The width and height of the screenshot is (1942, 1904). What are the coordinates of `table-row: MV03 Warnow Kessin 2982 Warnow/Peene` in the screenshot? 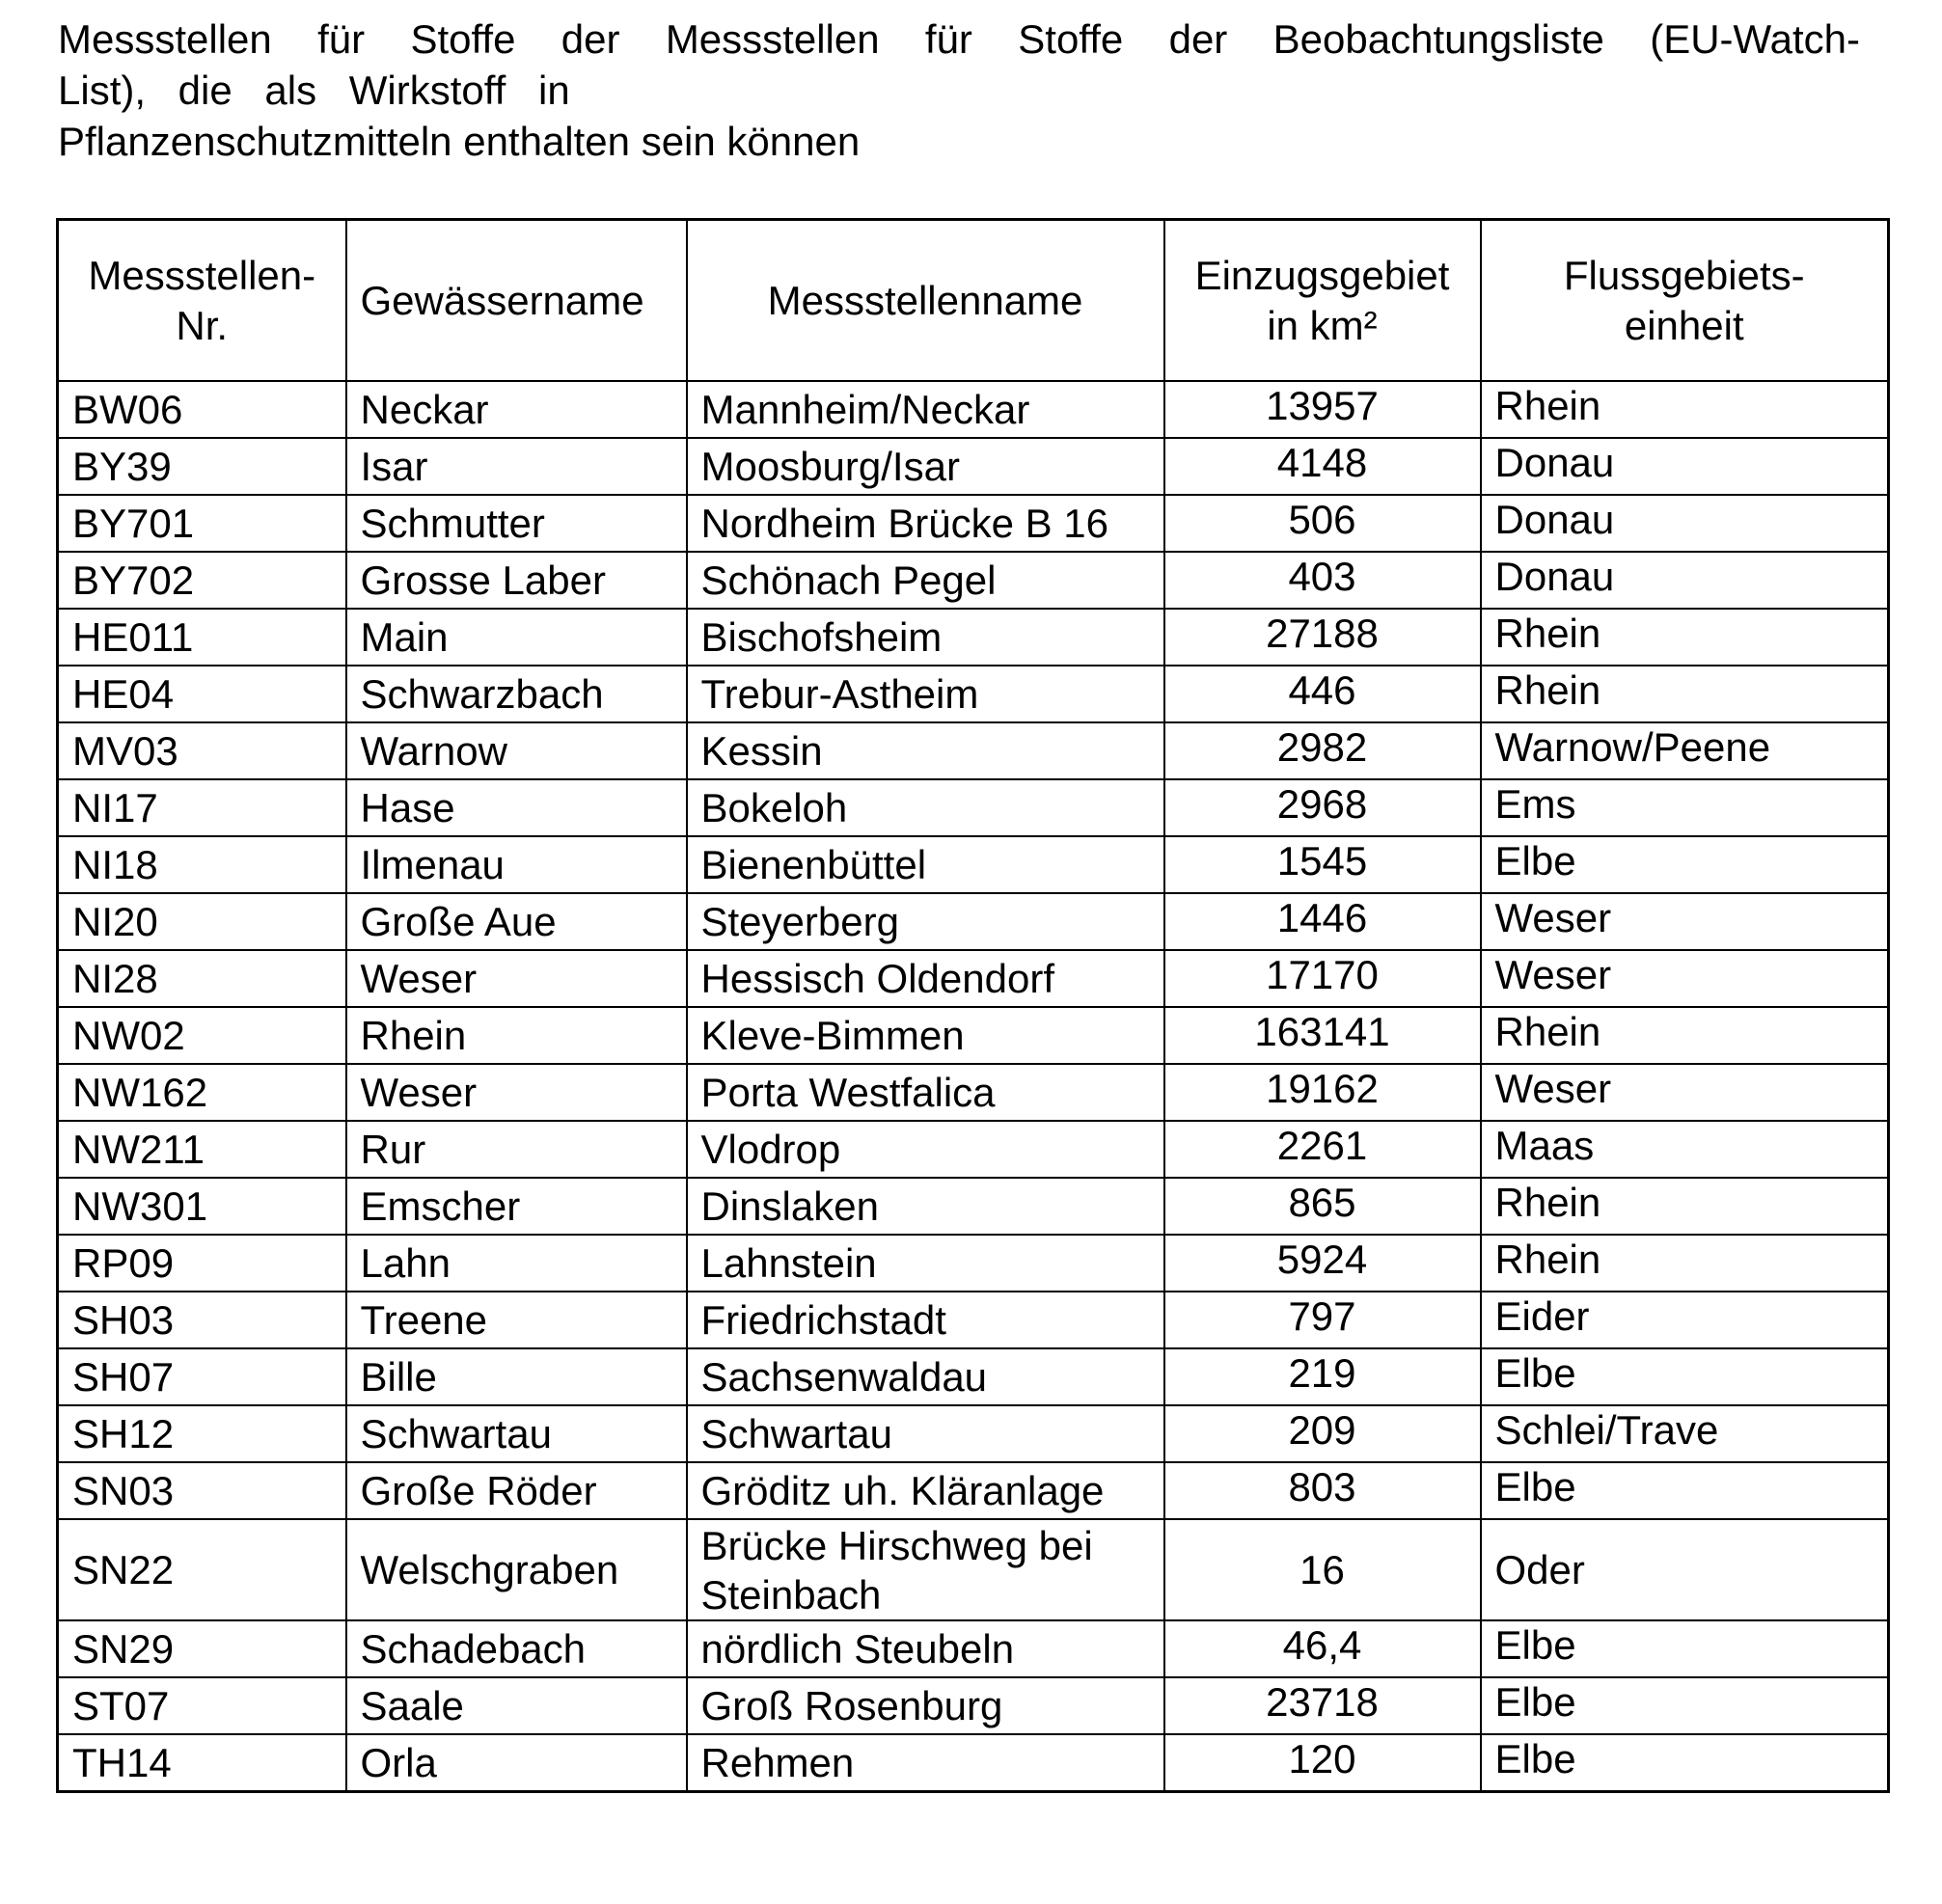 It's located at (973, 750).